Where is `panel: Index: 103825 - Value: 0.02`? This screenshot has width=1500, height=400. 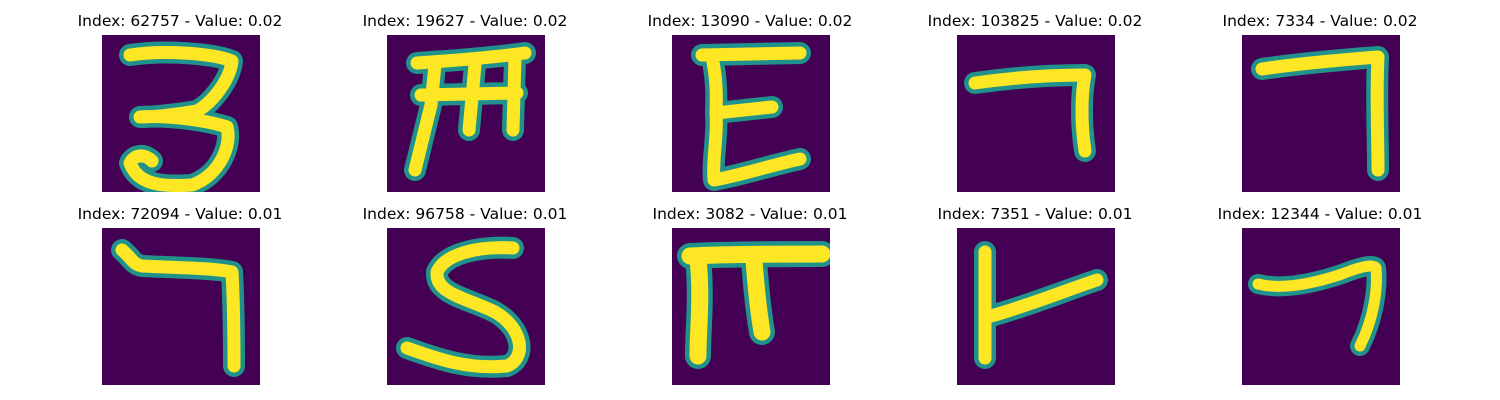
panel: Index: 103825 - Value: 0.02 is located at coordinates (1035, 96).